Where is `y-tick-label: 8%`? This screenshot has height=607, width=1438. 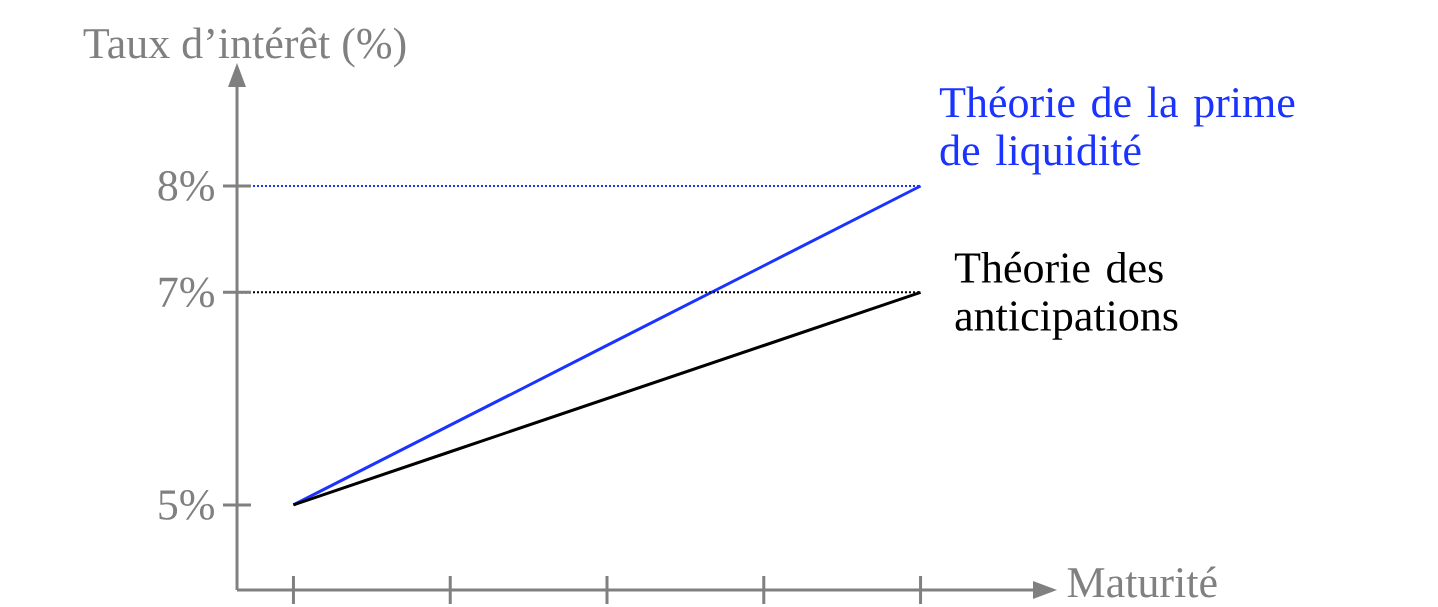
y-tick-label: 8% is located at coordinates (186, 186).